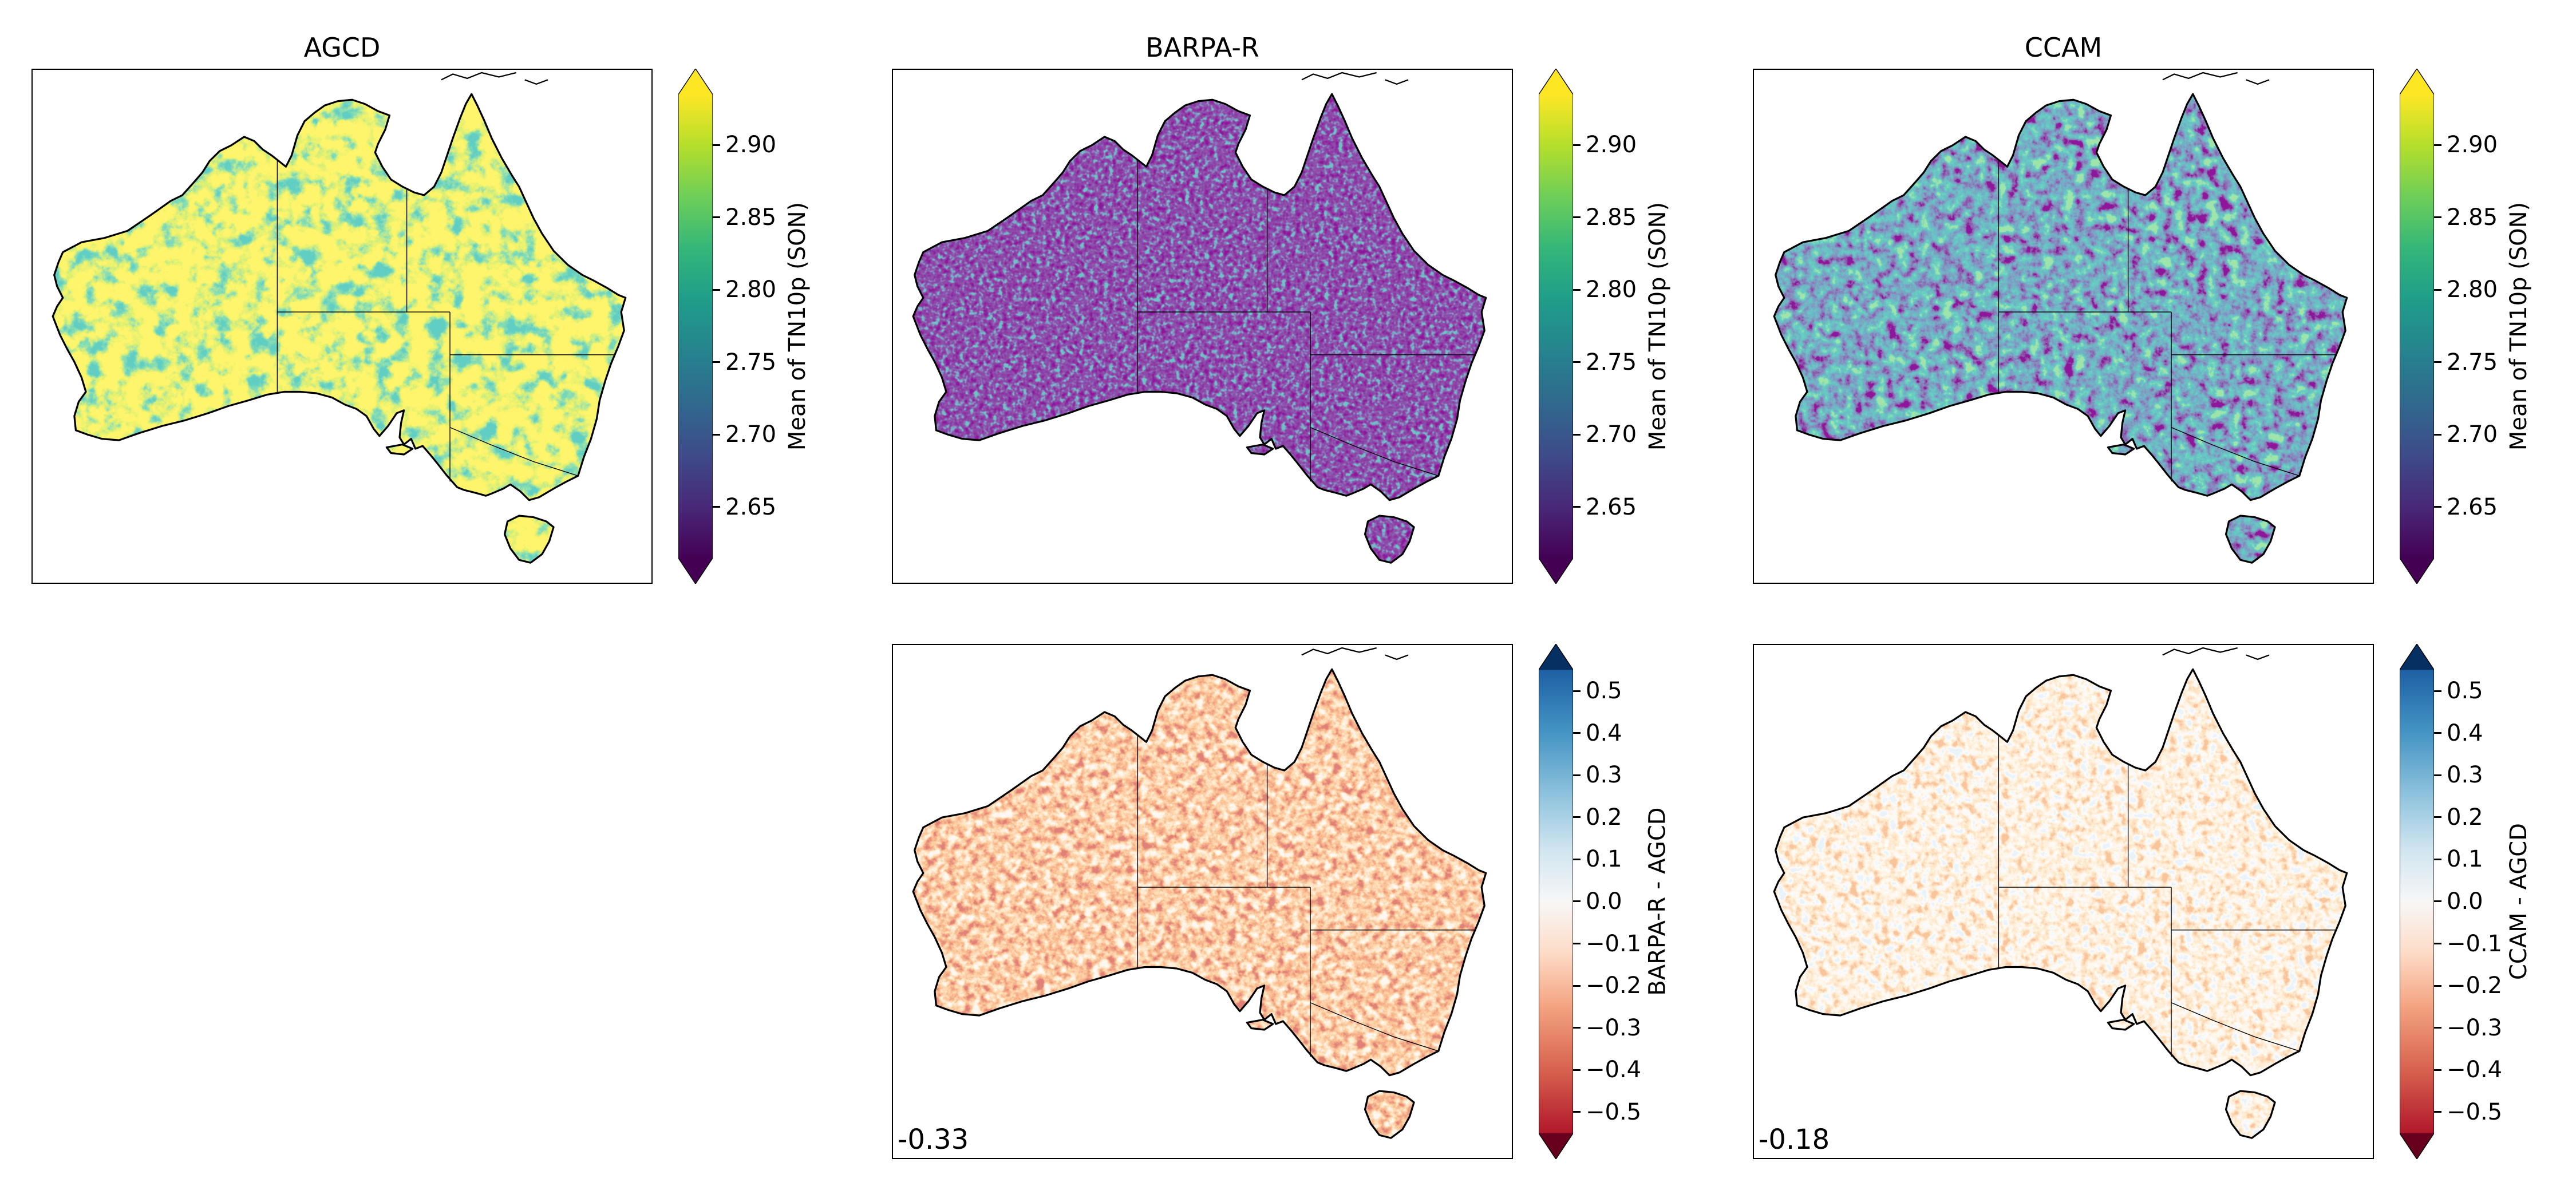  Describe the element at coordinates (342, 48) in the screenshot. I see `panel-title-agcd: AGCD` at that location.